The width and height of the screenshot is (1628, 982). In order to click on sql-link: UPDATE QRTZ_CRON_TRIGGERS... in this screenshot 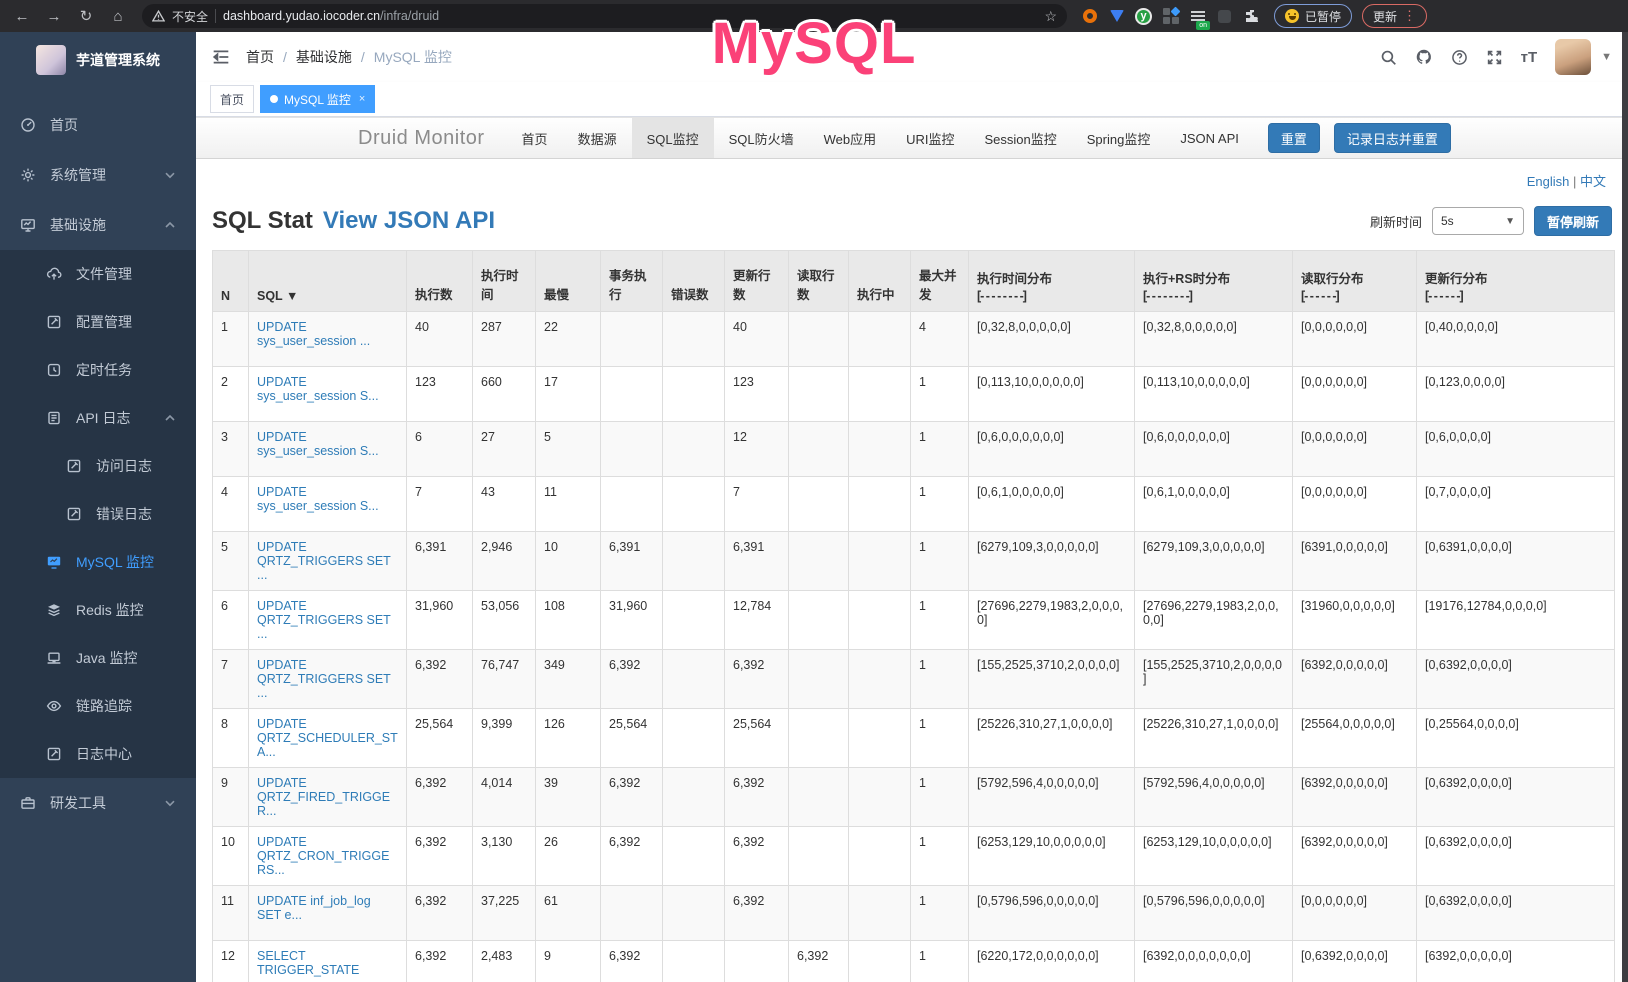, I will do `click(323, 856)`.